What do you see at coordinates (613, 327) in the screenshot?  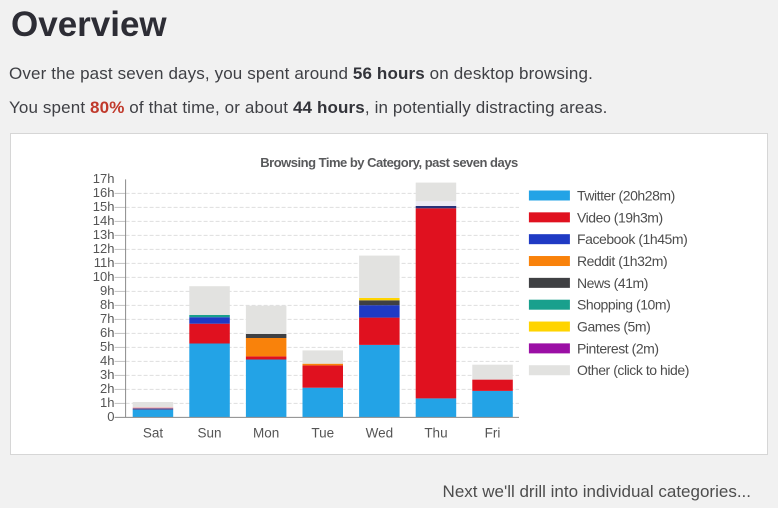 I see `svg-text: Games (5m)` at bounding box center [613, 327].